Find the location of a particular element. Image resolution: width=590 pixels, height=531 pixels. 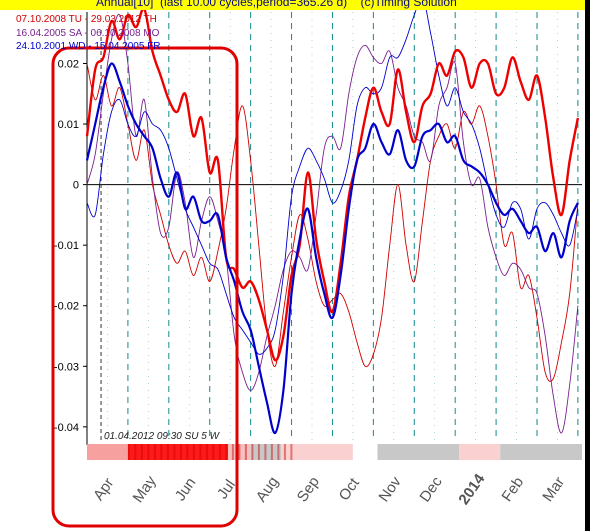

y-axis-ticks: 0.02 0.01 0 -0.01 -0.02 -0.03 -0.04 is located at coordinates (70, 246).